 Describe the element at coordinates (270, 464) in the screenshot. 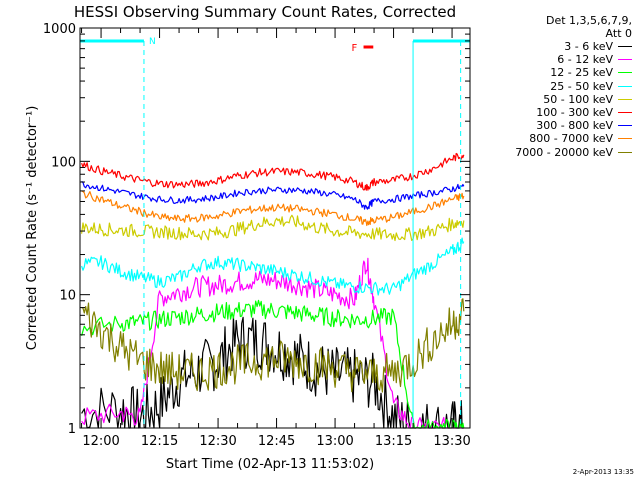

I see `x-axis-label: Start Time (02-Apr-13 11:53:02)` at that location.